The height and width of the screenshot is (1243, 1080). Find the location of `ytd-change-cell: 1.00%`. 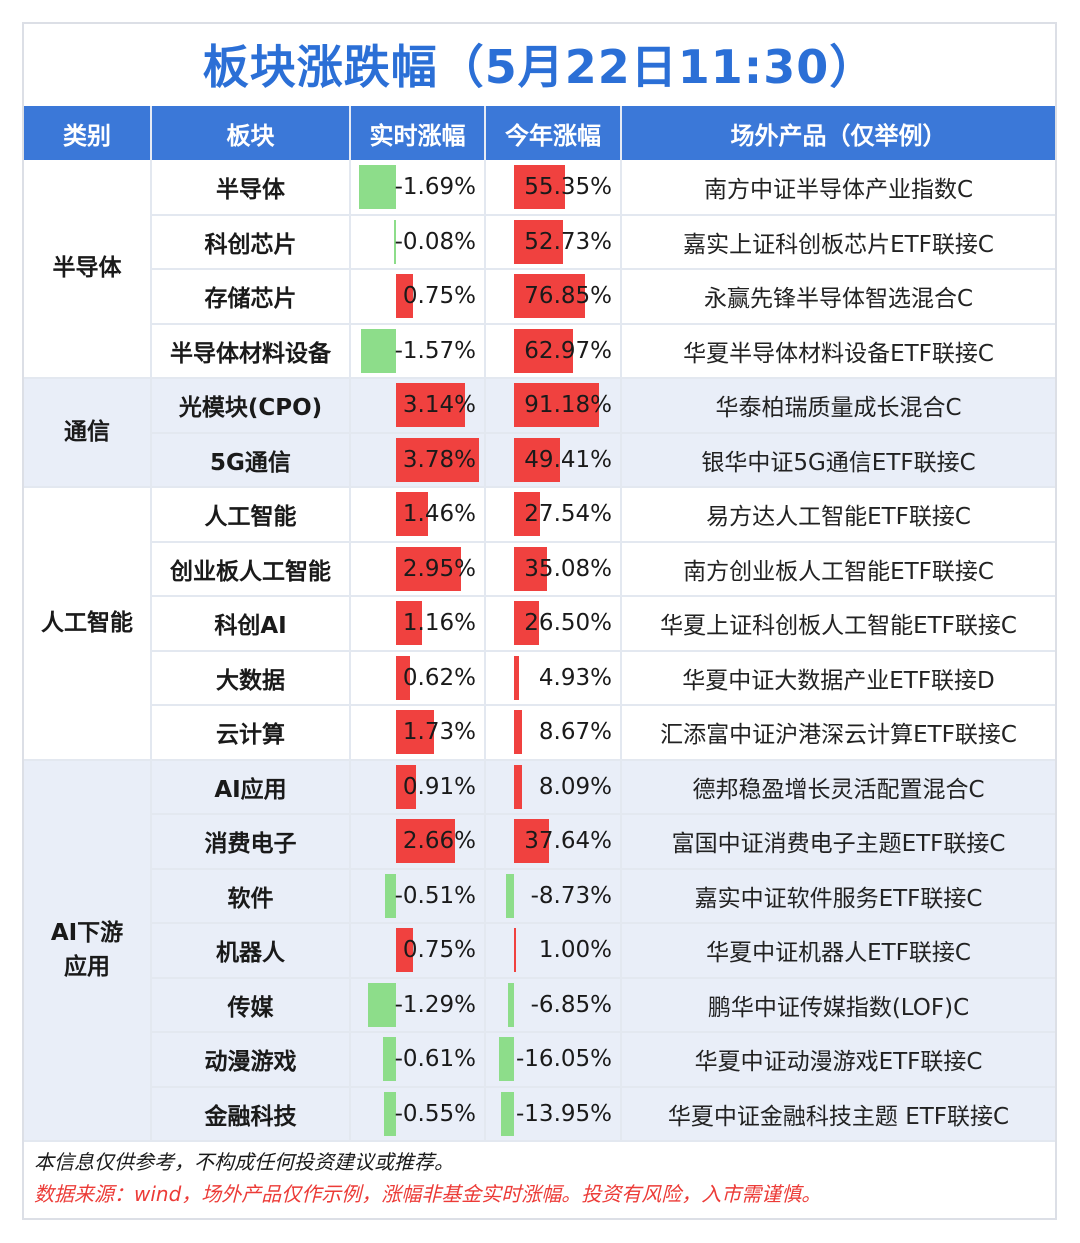

ytd-change-cell: 1.00% is located at coordinates (553, 951).